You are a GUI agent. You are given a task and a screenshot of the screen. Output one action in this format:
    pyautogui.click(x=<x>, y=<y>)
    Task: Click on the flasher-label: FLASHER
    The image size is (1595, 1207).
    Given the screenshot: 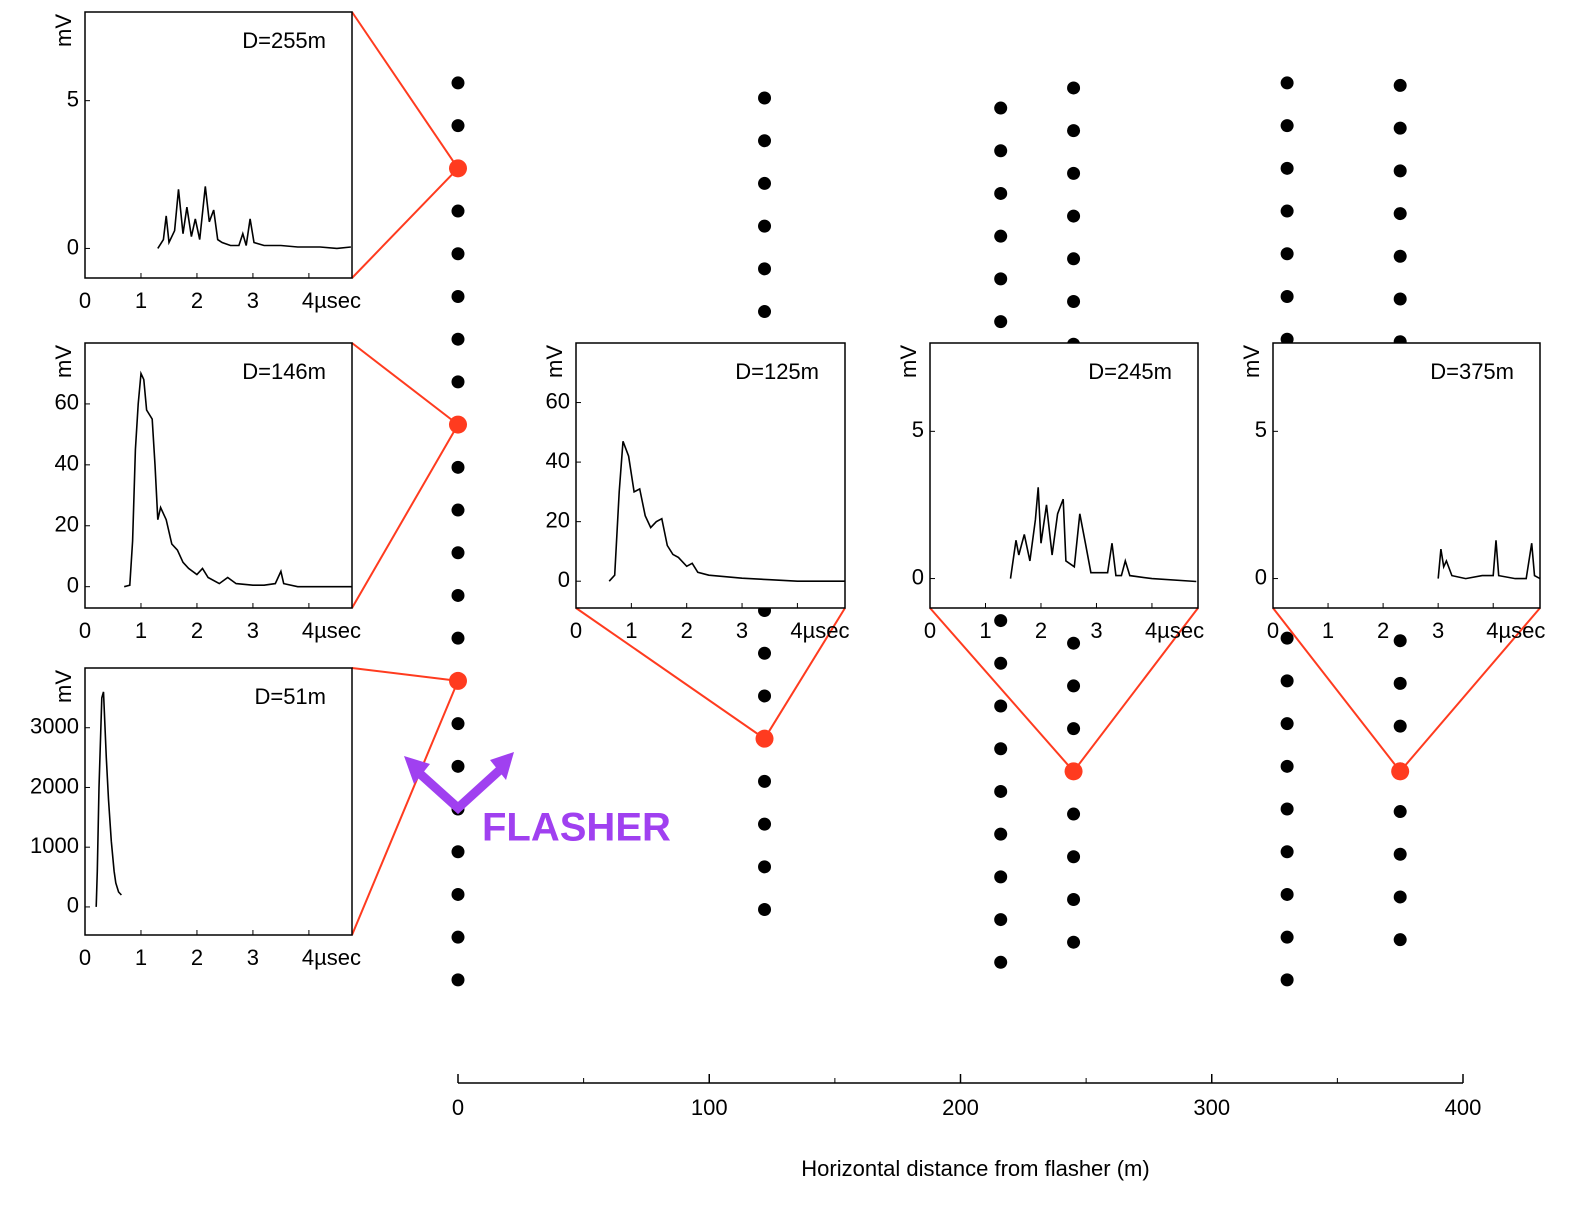 What is the action you would take?
    pyautogui.click(x=576, y=828)
    